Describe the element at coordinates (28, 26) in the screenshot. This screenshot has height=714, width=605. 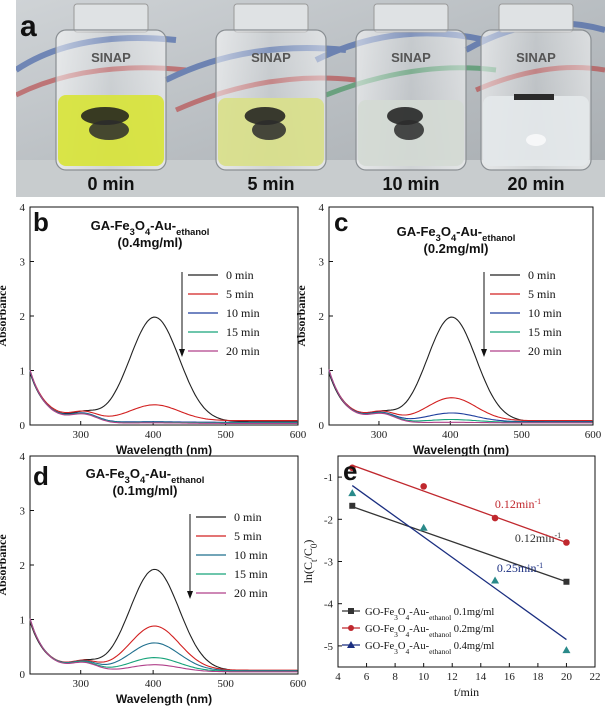
I see `panel-label-a: a` at that location.